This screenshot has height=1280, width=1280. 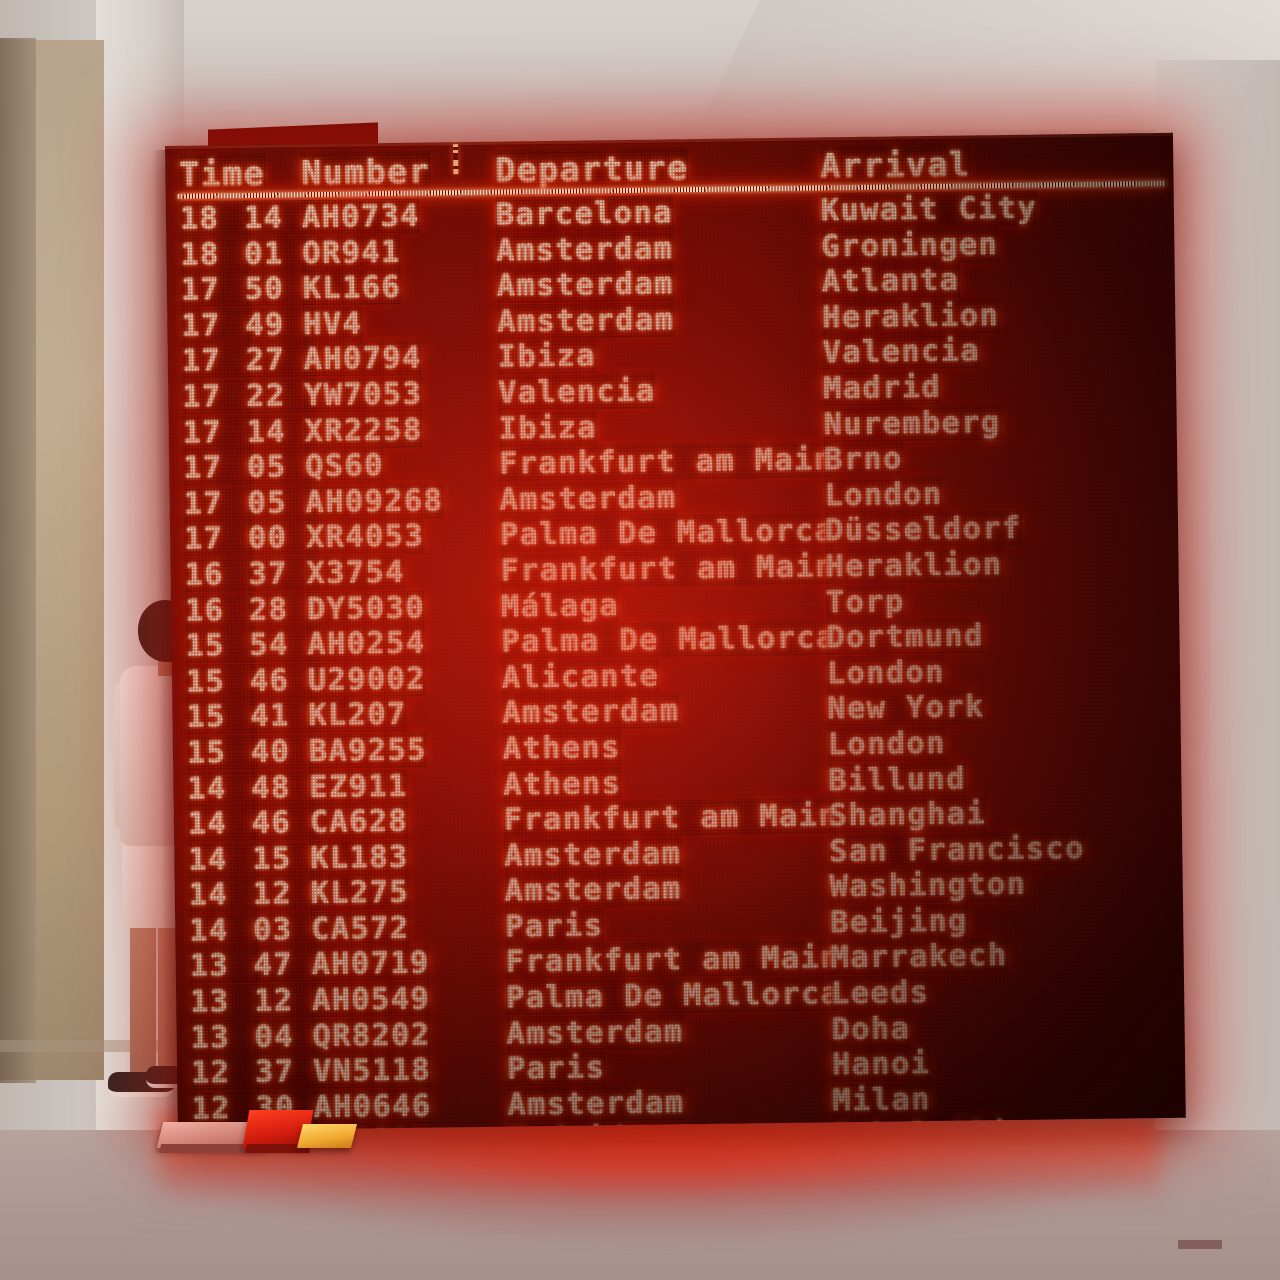 I want to click on flight-number: CA628, so click(x=359, y=822).